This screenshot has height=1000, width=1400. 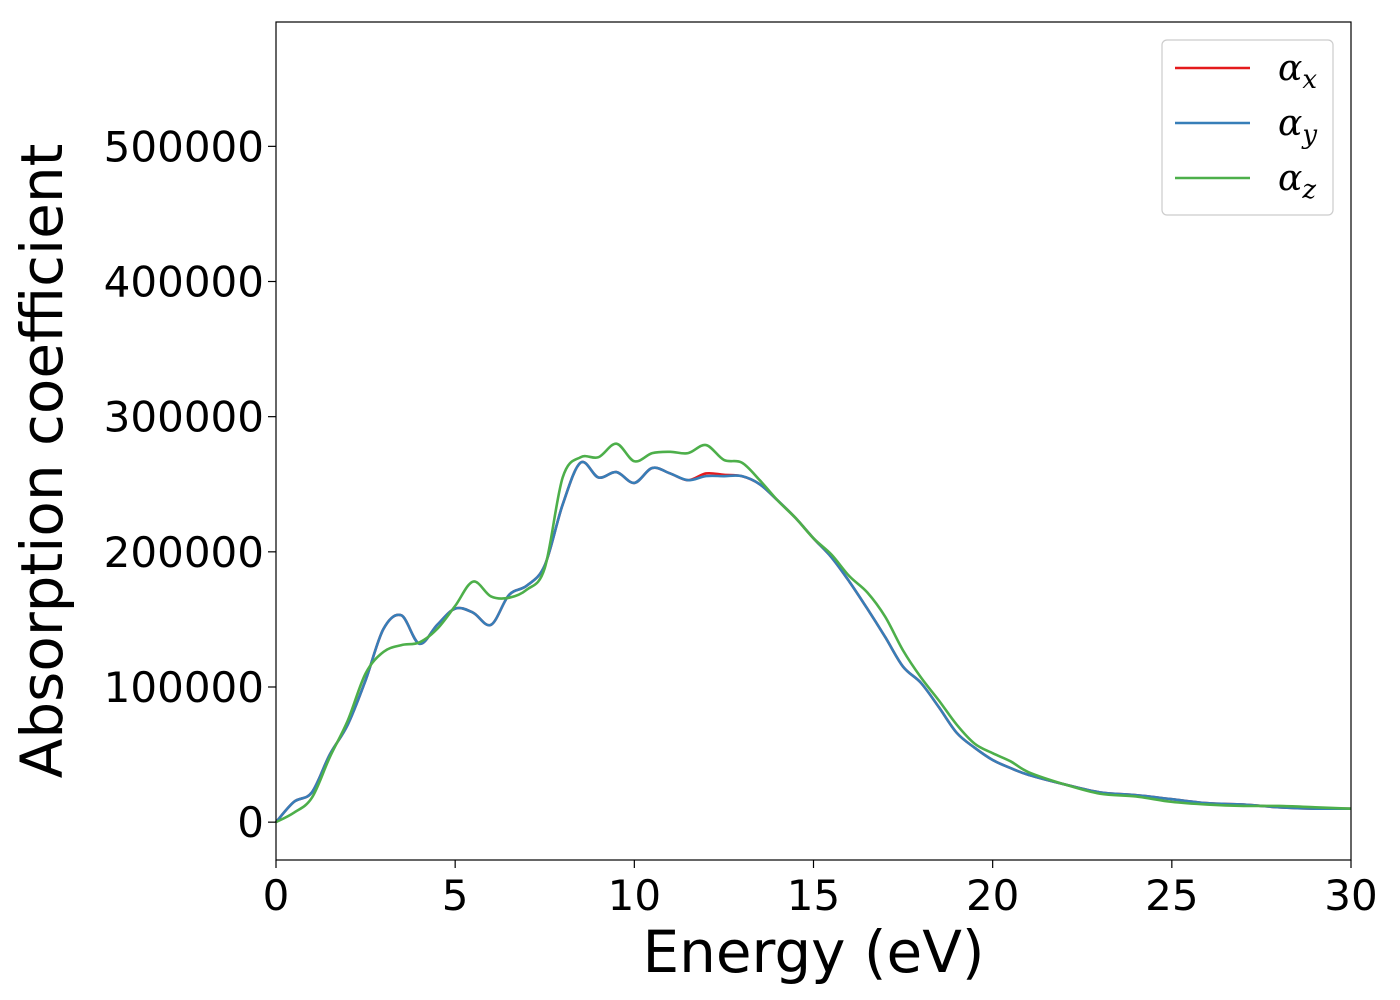 What do you see at coordinates (1297, 71) in the screenshot?
I see `legend-label-x: αx` at bounding box center [1297, 71].